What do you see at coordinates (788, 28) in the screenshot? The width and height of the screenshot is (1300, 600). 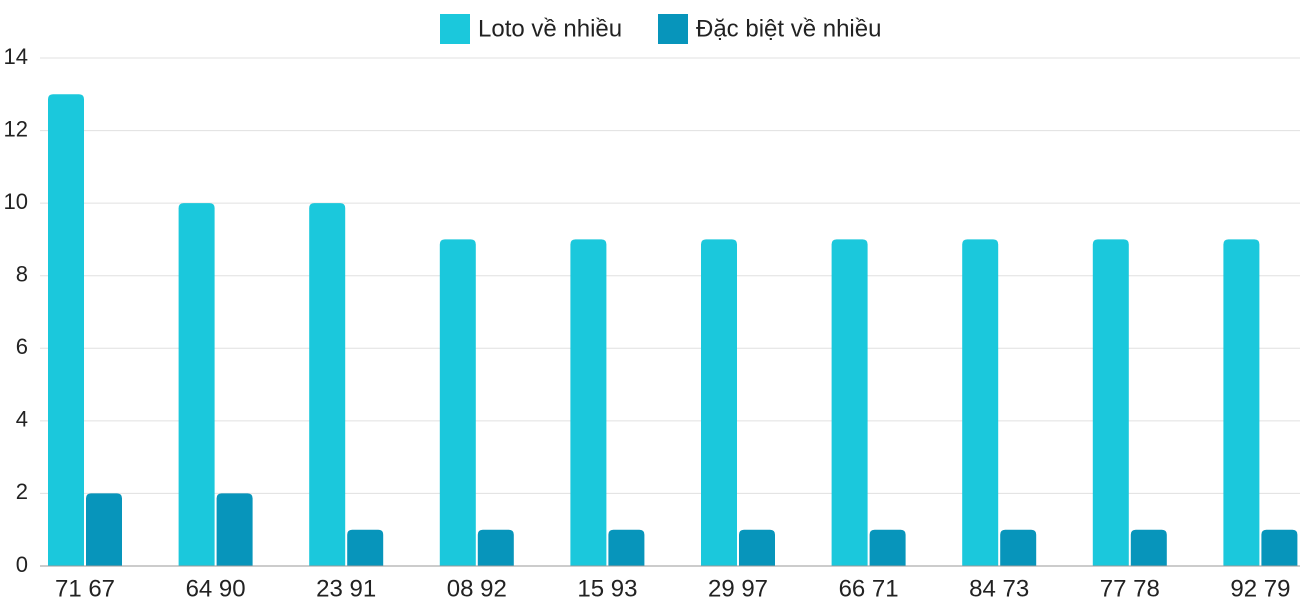 I see `legend-label: Đặc biệt về nhiều` at bounding box center [788, 28].